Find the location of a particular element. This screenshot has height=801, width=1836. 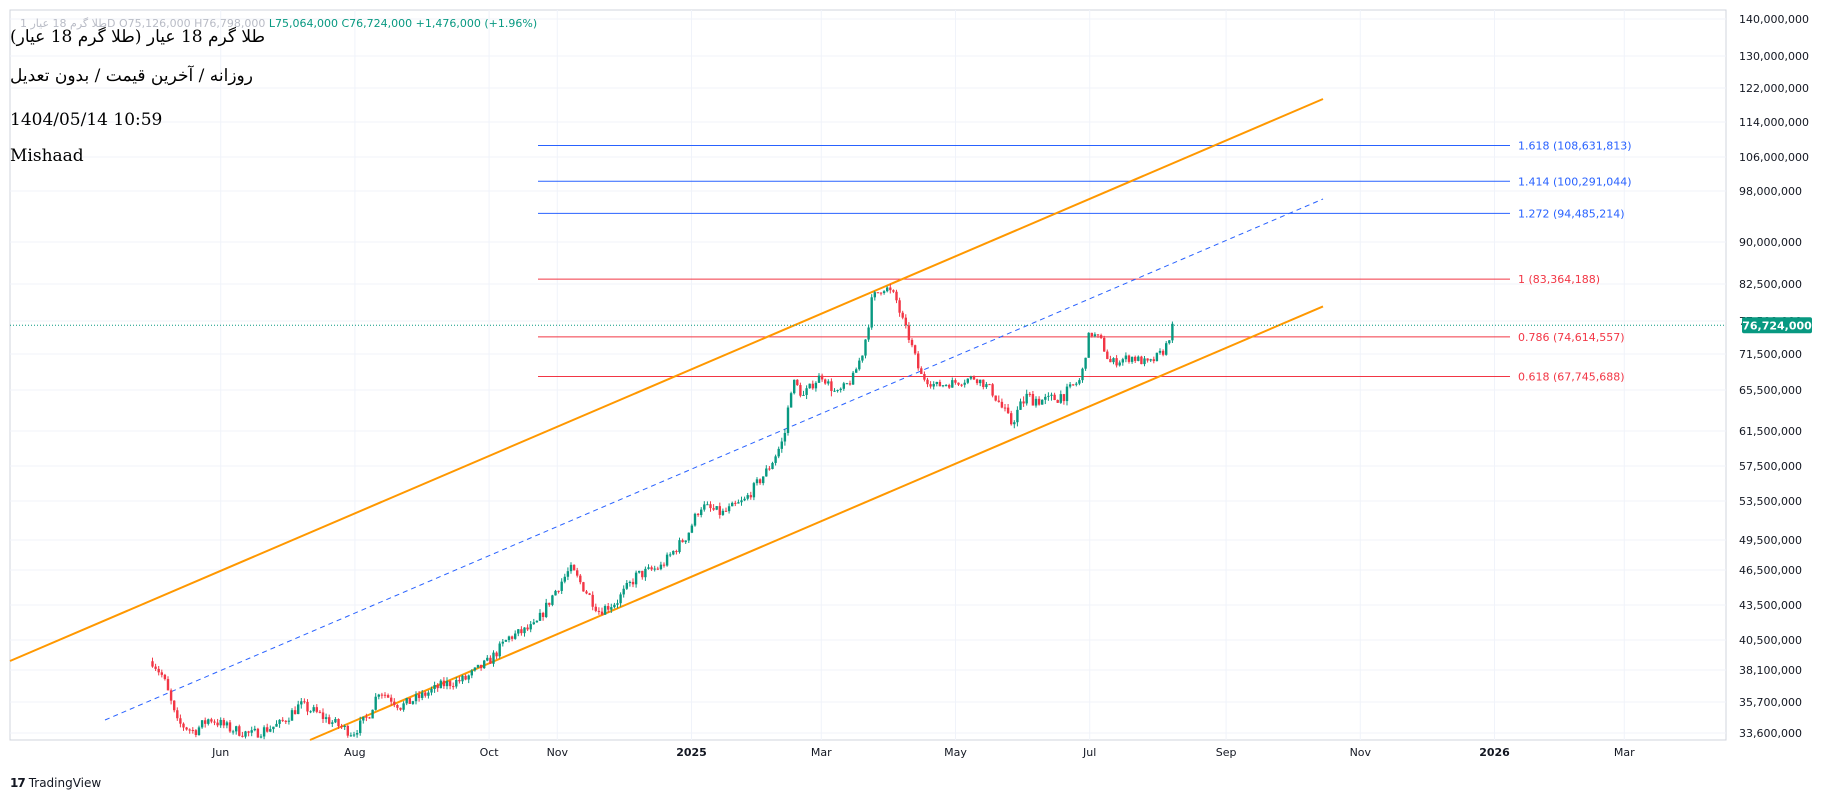

fib-level-label: 0.618 (67,745,688) is located at coordinates (1571, 377).